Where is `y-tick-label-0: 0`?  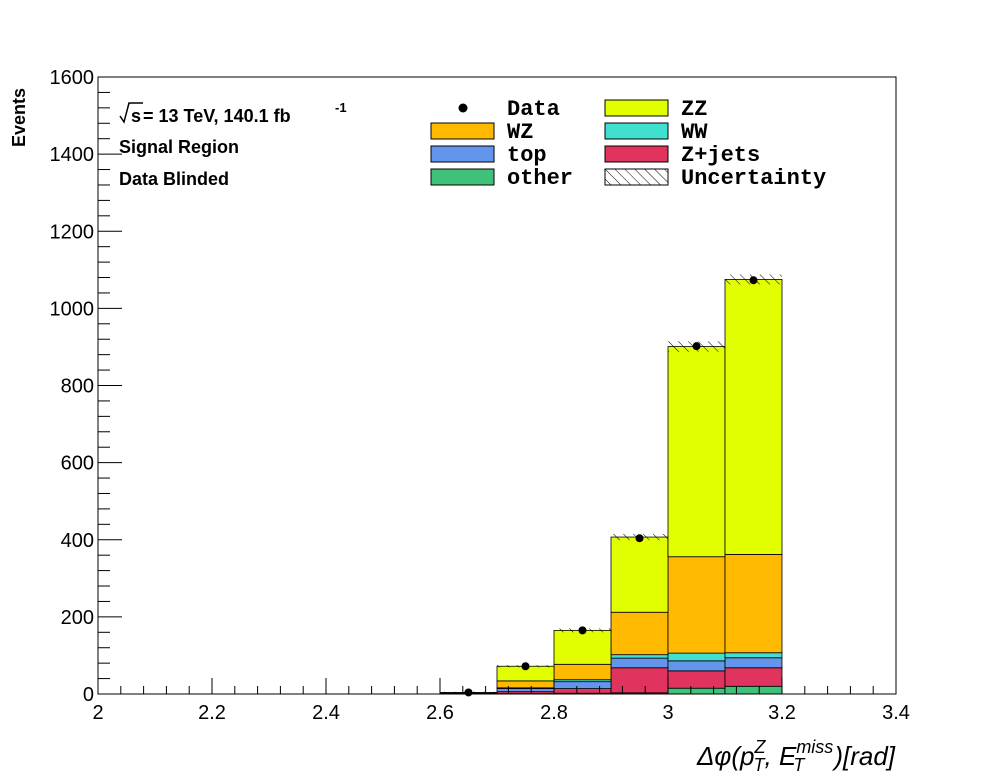 y-tick-label-0: 0 is located at coordinates (88, 695).